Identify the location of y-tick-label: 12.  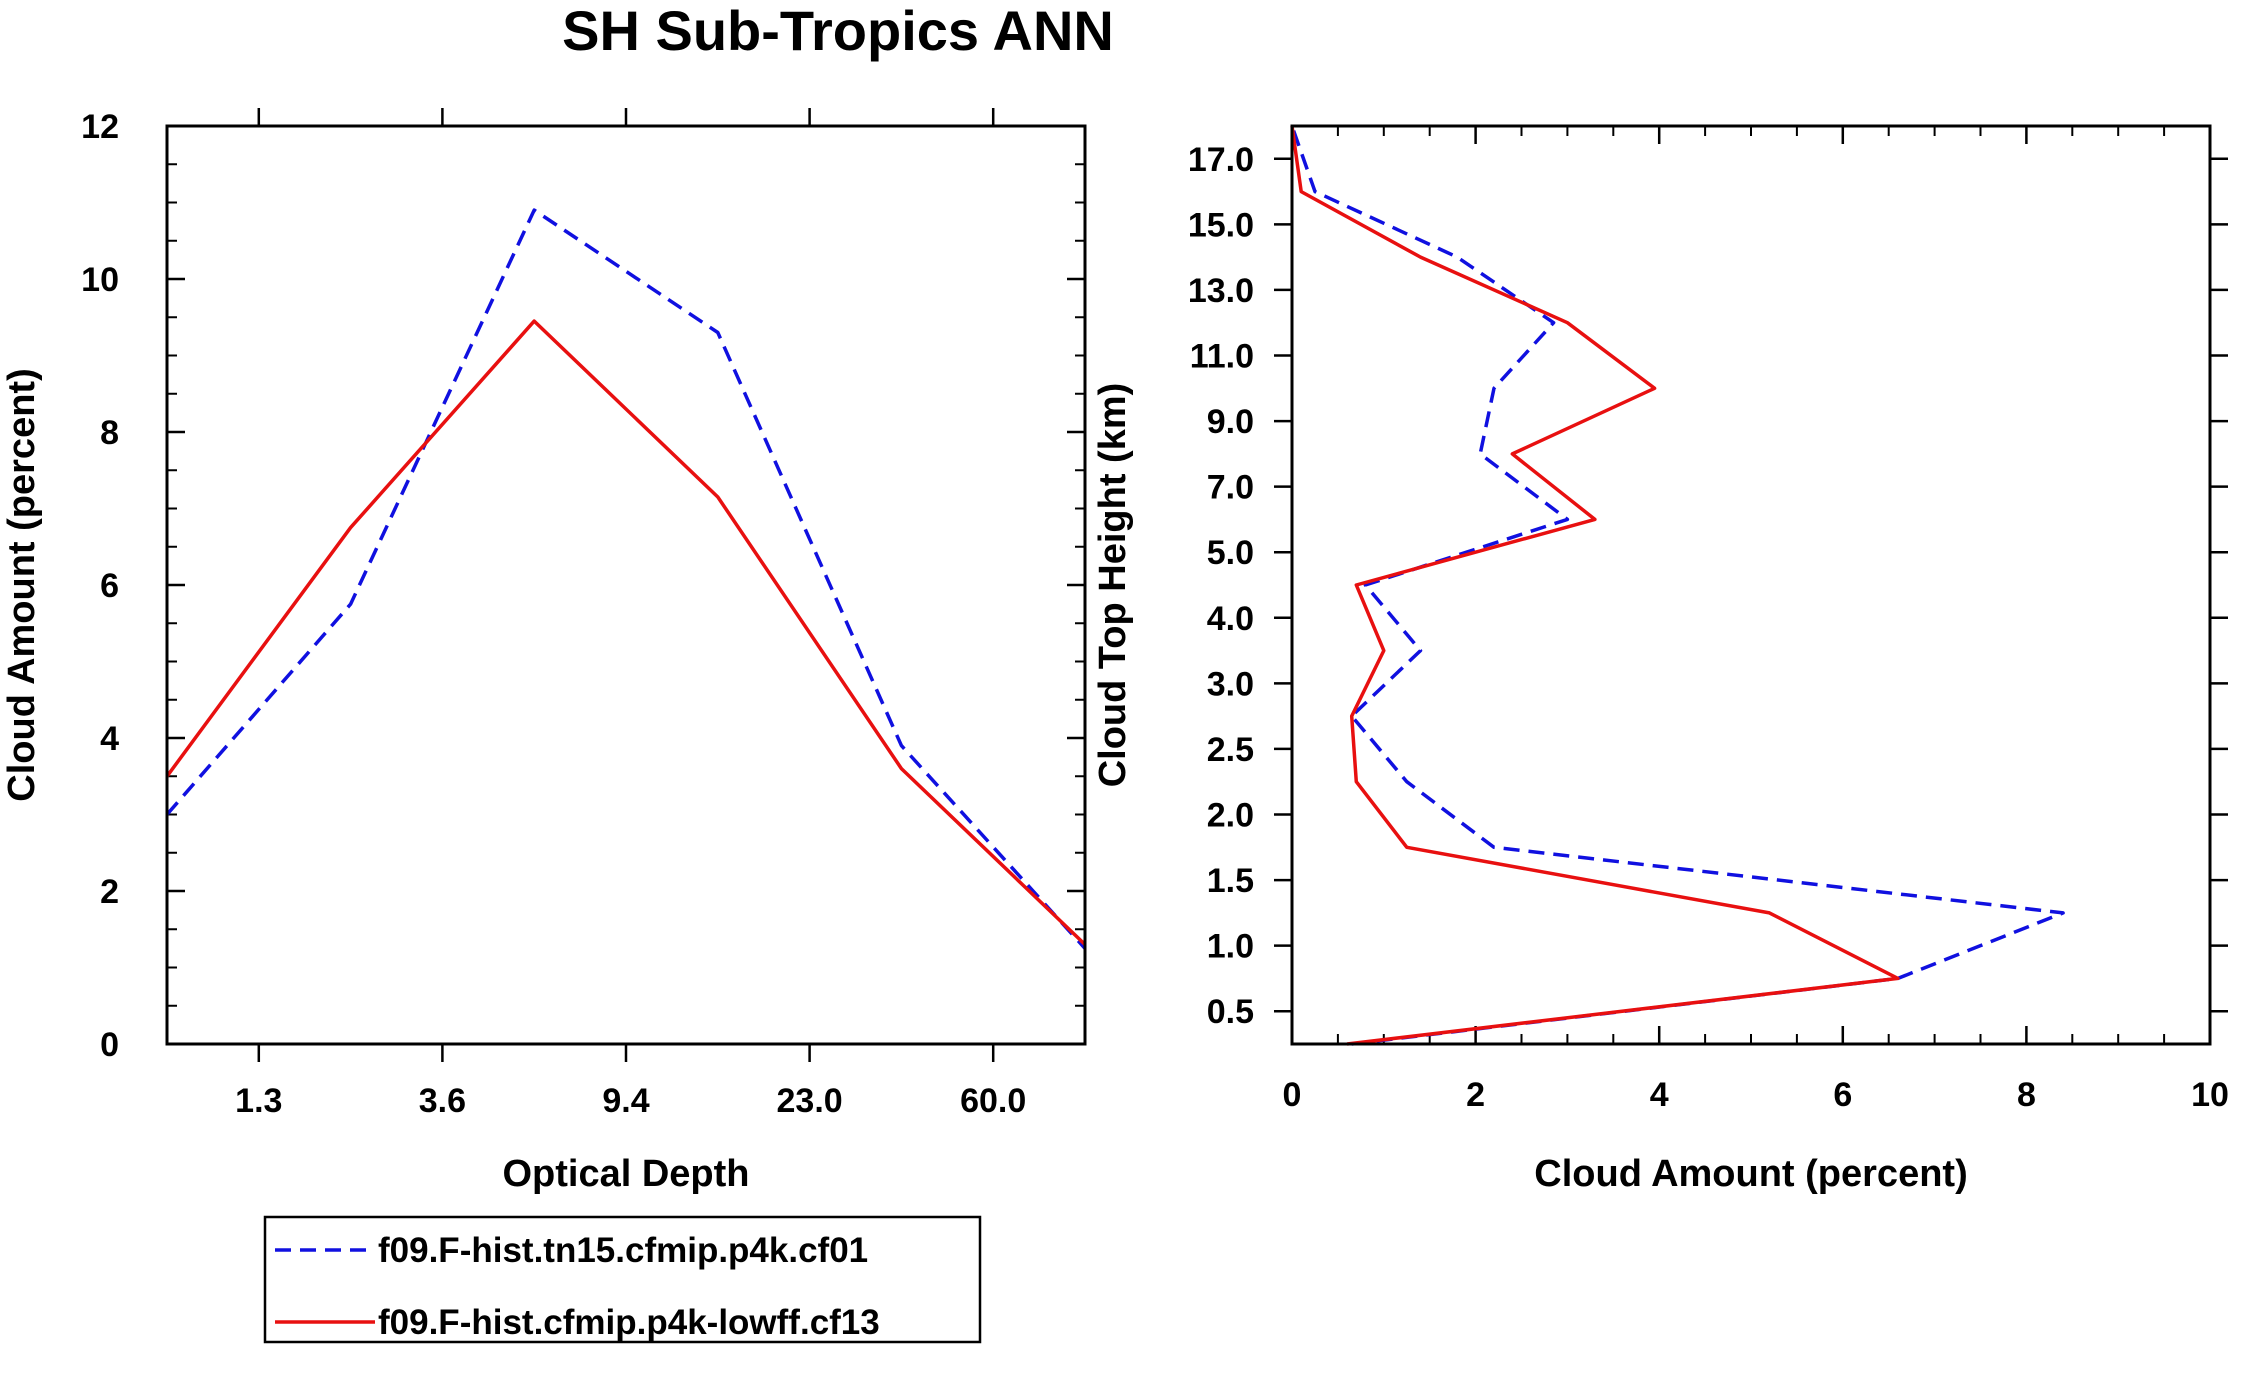
(100, 127).